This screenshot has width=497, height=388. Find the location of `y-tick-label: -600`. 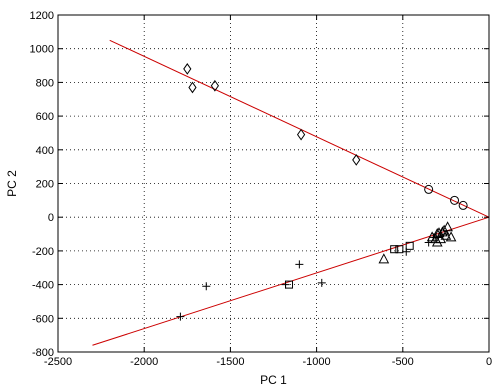

y-tick-label: -600 is located at coordinates (43, 319).